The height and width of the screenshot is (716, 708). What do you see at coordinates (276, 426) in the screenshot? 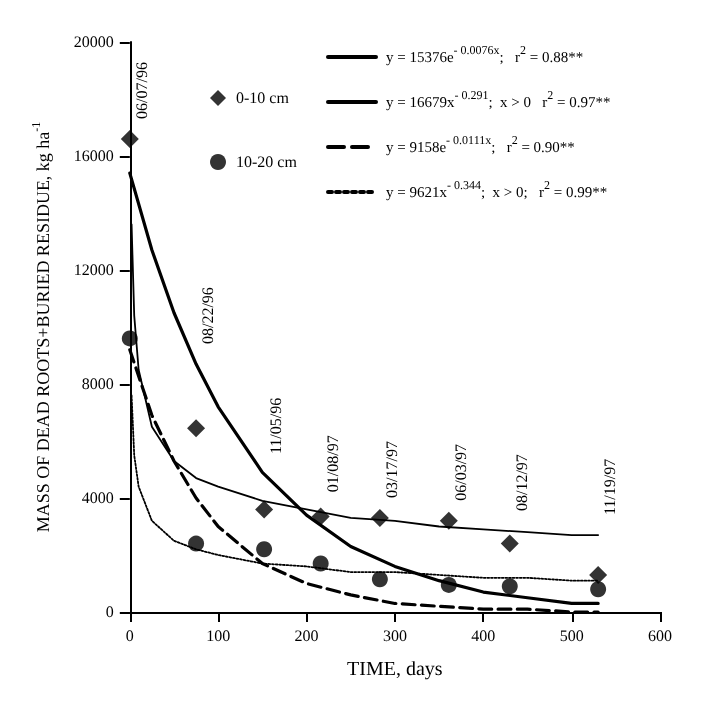
I see `annotation: 11/05/96` at bounding box center [276, 426].